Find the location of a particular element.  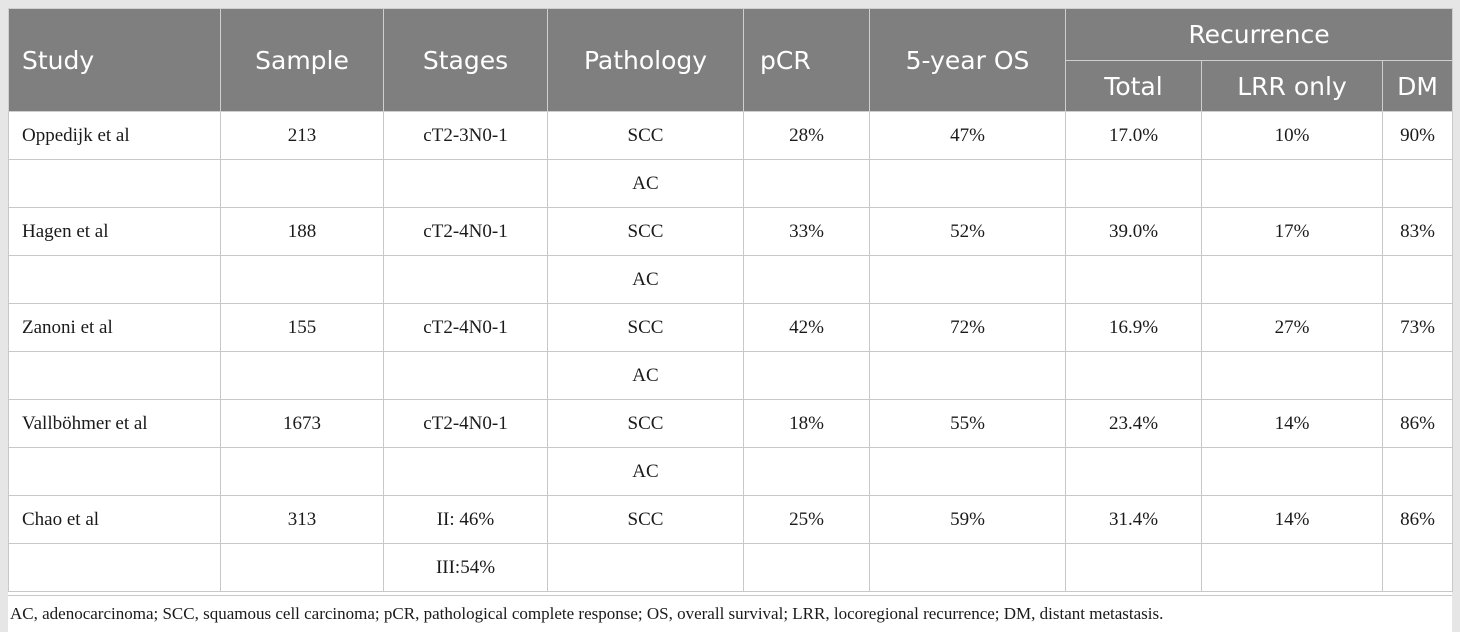

cell-stages: III:54% is located at coordinates (465, 567).